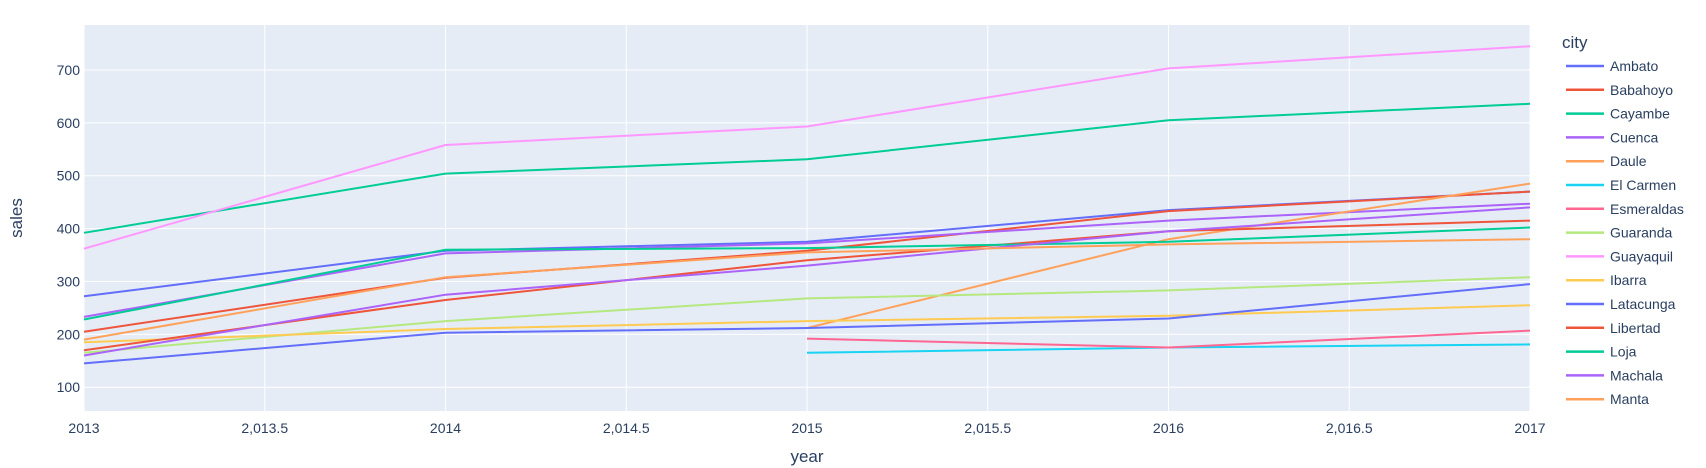 This screenshot has width=1706, height=468. I want to click on x-tick-label: 2014, so click(445, 428).